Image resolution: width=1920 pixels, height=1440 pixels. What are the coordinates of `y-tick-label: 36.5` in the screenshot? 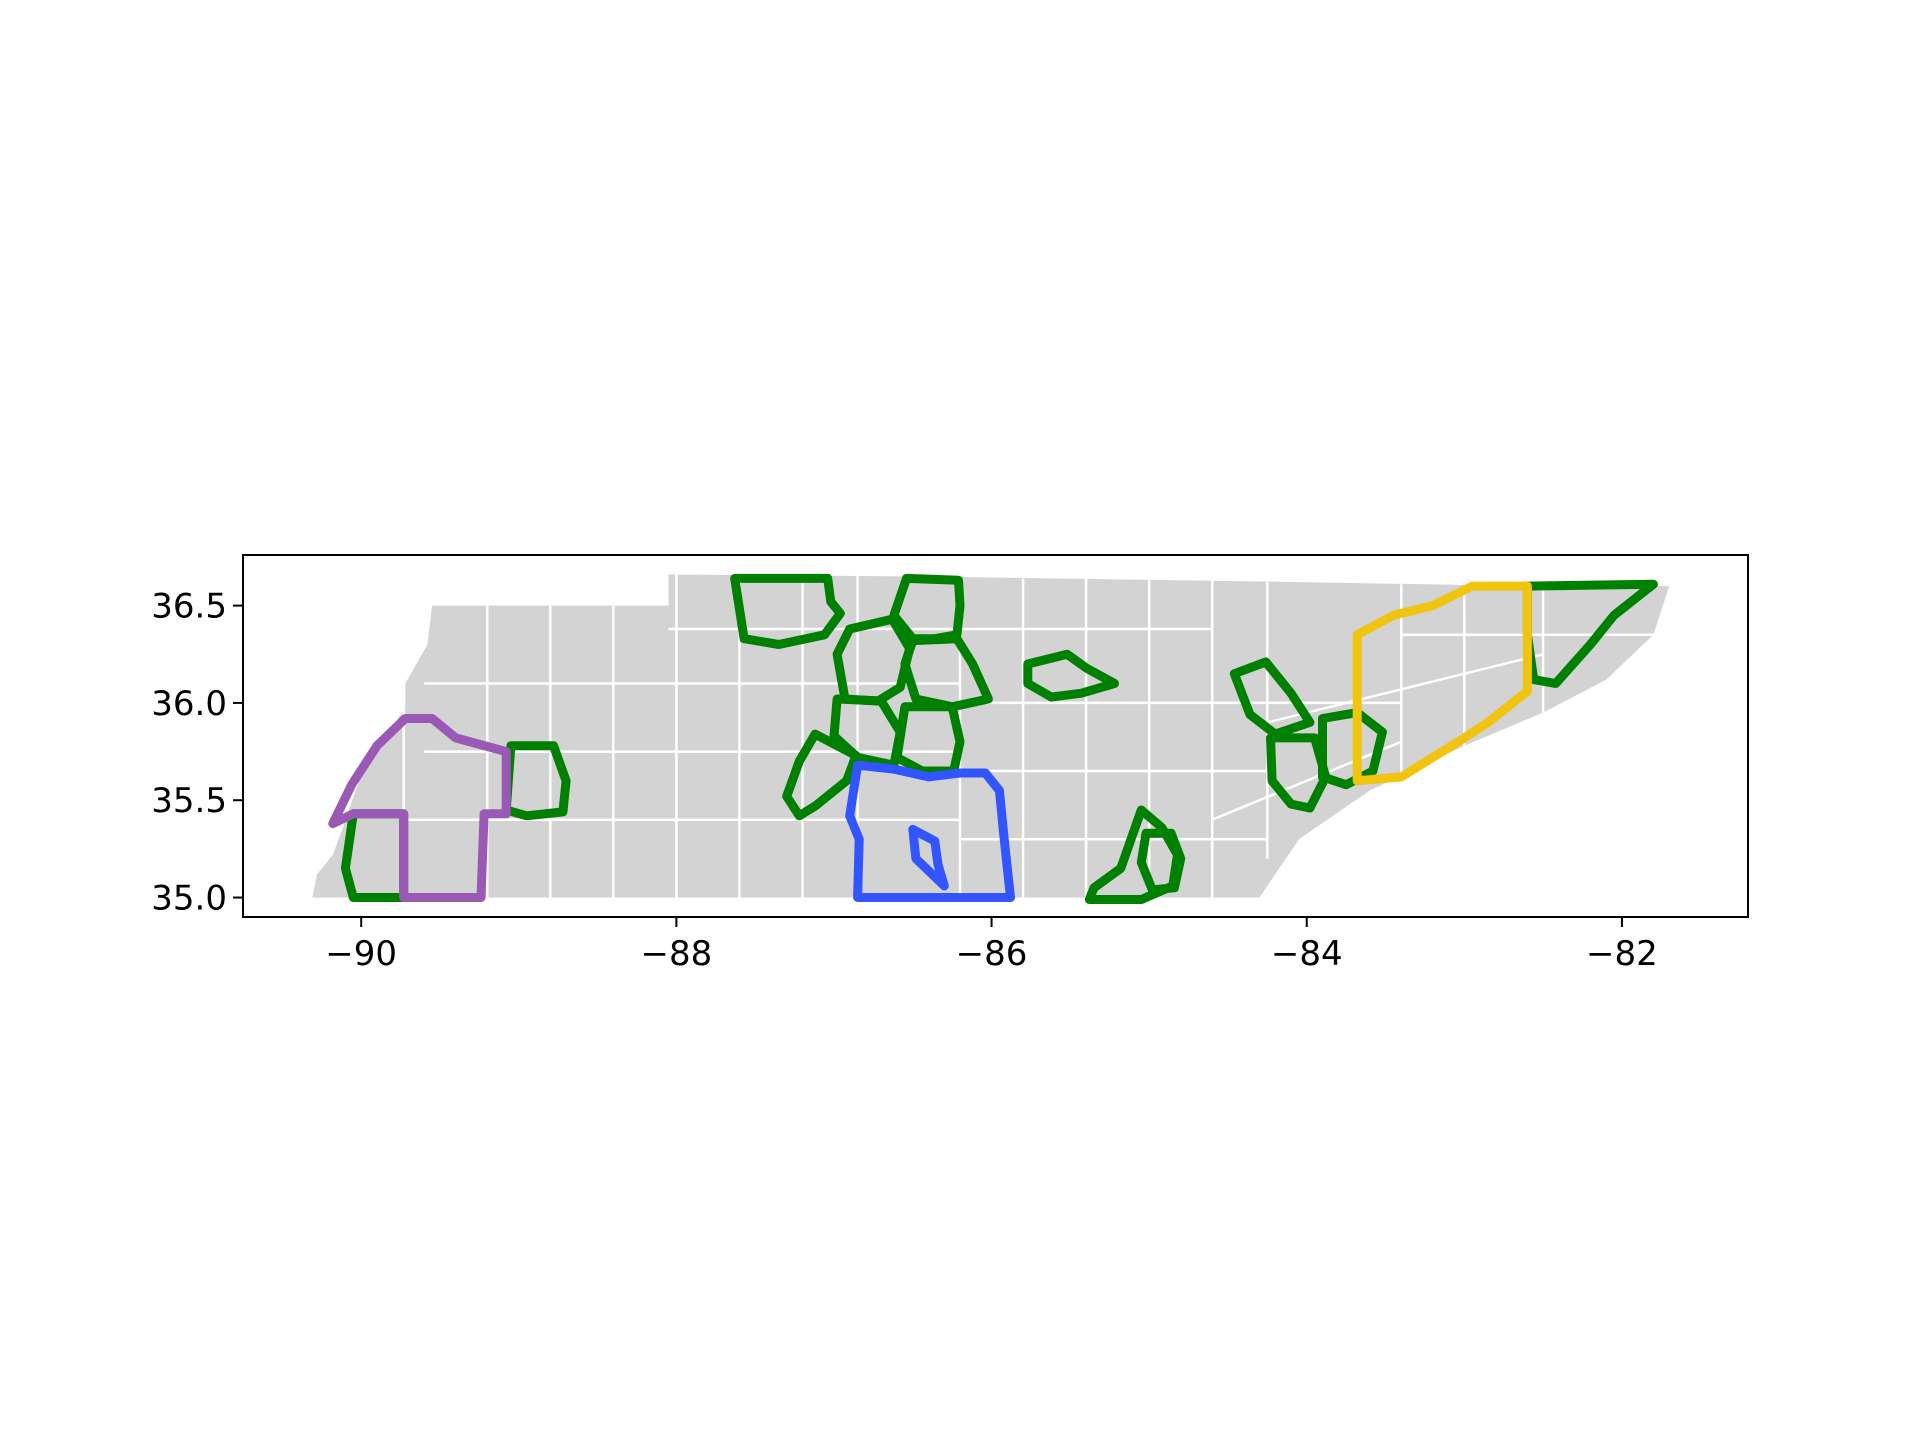 It's located at (189, 607).